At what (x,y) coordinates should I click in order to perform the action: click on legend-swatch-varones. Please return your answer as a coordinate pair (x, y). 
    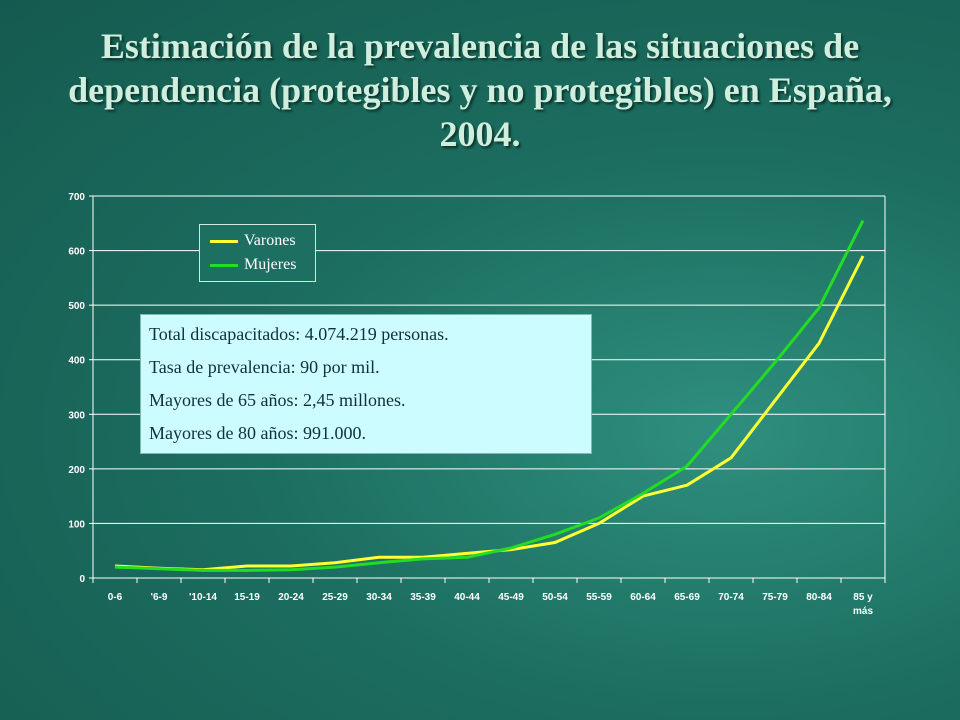
    Looking at the image, I should click on (224, 241).